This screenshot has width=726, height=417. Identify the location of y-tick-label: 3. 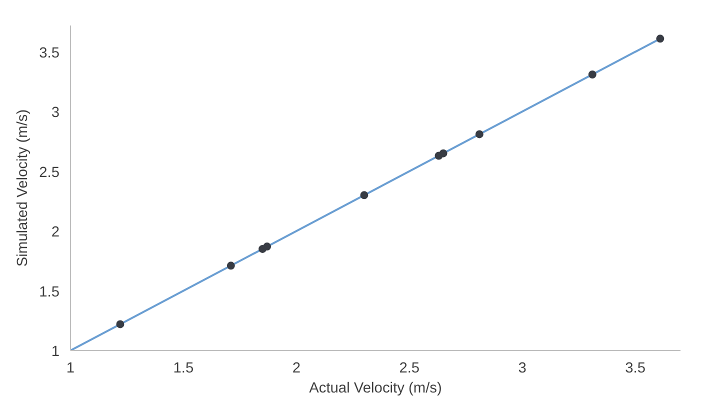
(55, 113).